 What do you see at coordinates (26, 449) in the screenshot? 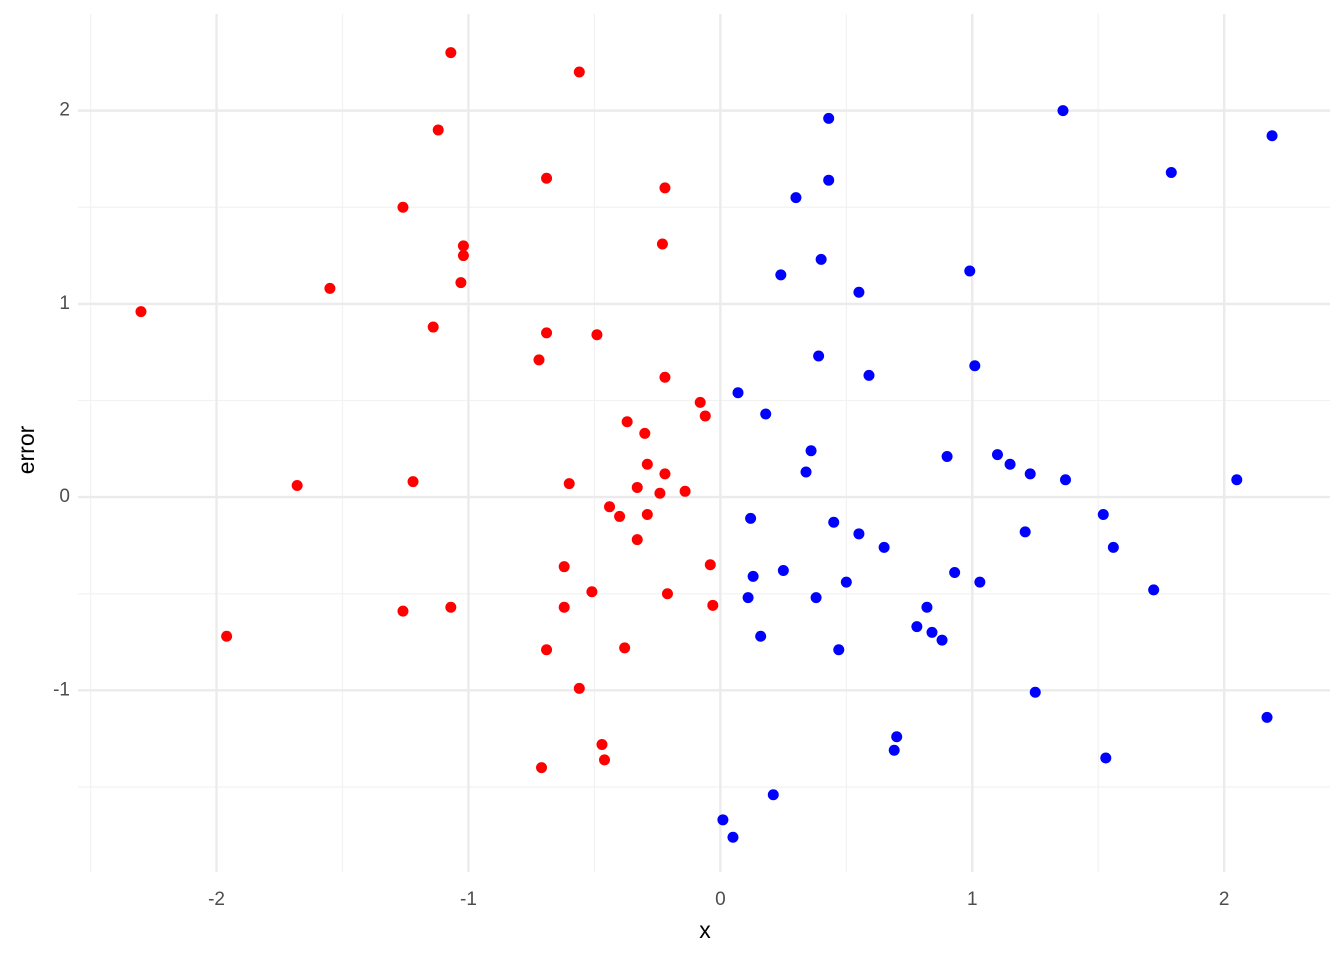
I see `y-axis-title: error` at bounding box center [26, 449].